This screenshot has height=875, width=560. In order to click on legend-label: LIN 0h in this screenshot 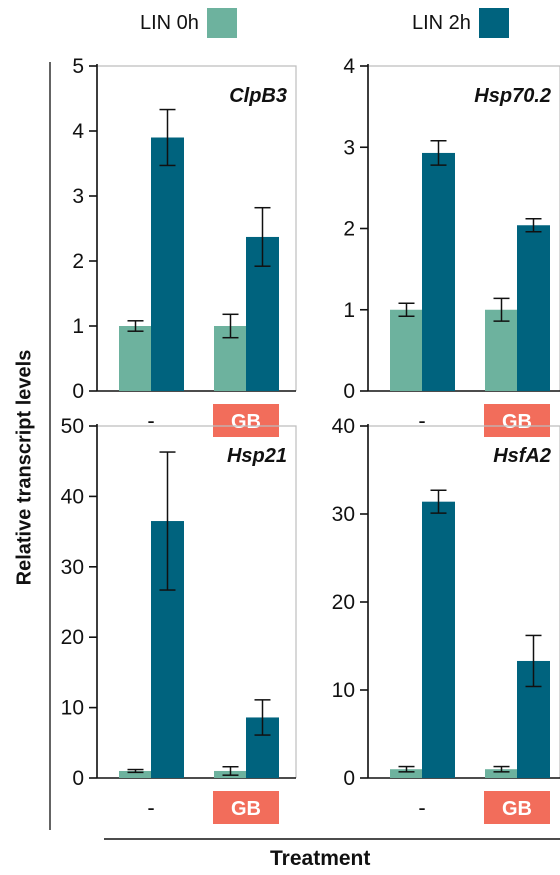, I will do `click(169, 22)`.